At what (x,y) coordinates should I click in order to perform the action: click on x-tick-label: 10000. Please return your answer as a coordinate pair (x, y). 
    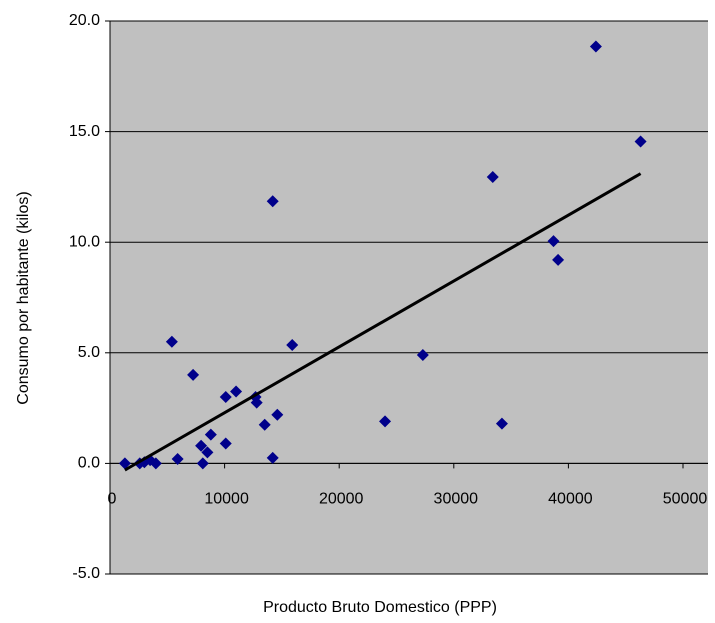
    Looking at the image, I should click on (226, 499).